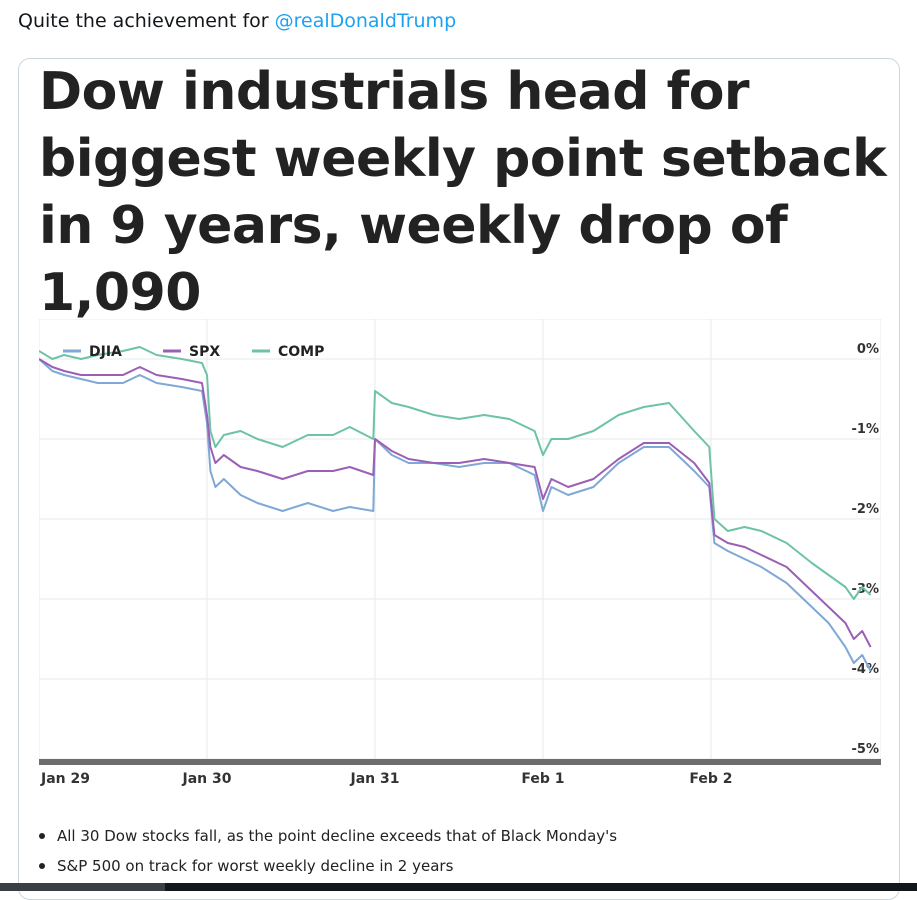 The width and height of the screenshot is (917, 900). What do you see at coordinates (542, 779) in the screenshot?
I see `x-tick-label: Feb 1` at bounding box center [542, 779].